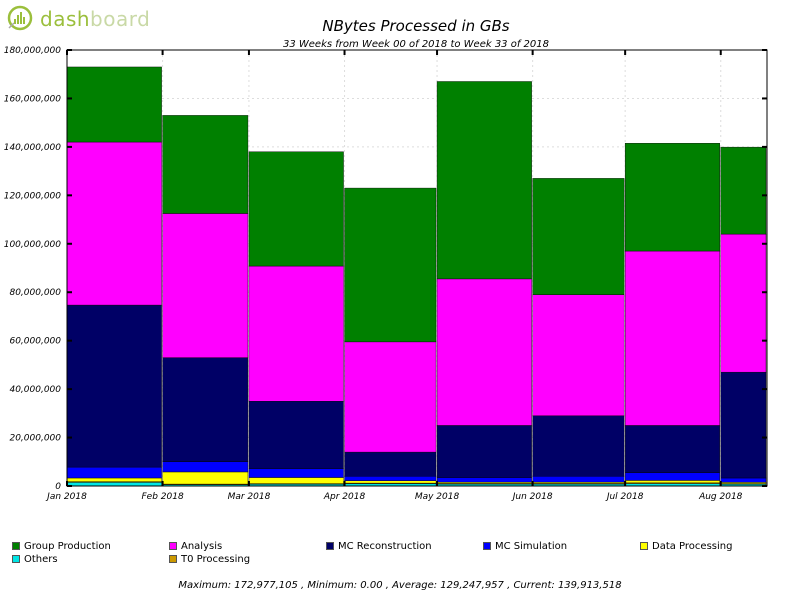 The width and height of the screenshot is (800, 600). Describe the element at coordinates (33, 99) in the screenshot. I see `y-tick-label: 160,000,000` at that location.